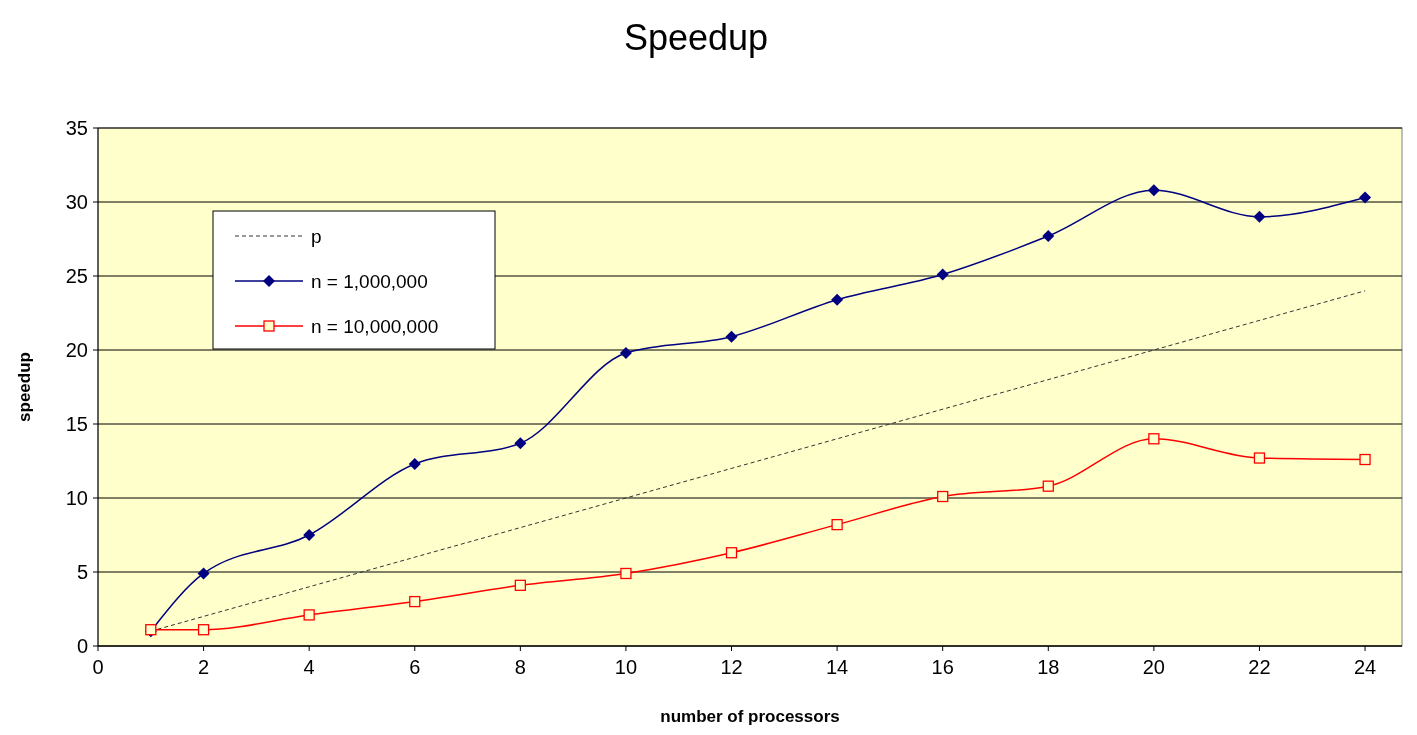 Image resolution: width=1417 pixels, height=735 pixels. Describe the element at coordinates (82, 572) in the screenshot. I see `y-tick-label: 5` at that location.